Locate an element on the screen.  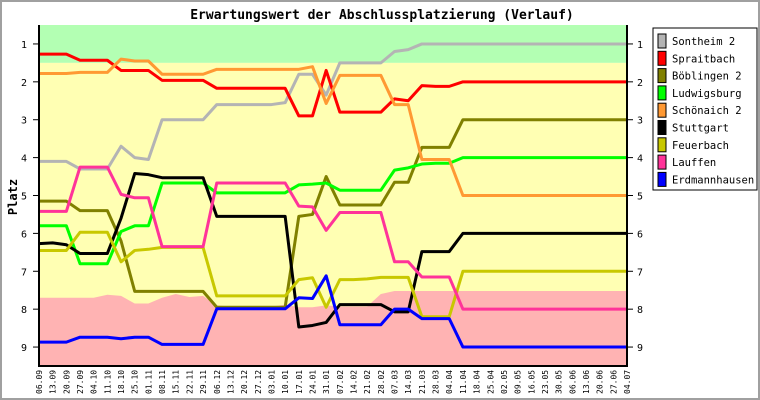
x-tick-label: 21.03 is located at coordinates (422, 382).